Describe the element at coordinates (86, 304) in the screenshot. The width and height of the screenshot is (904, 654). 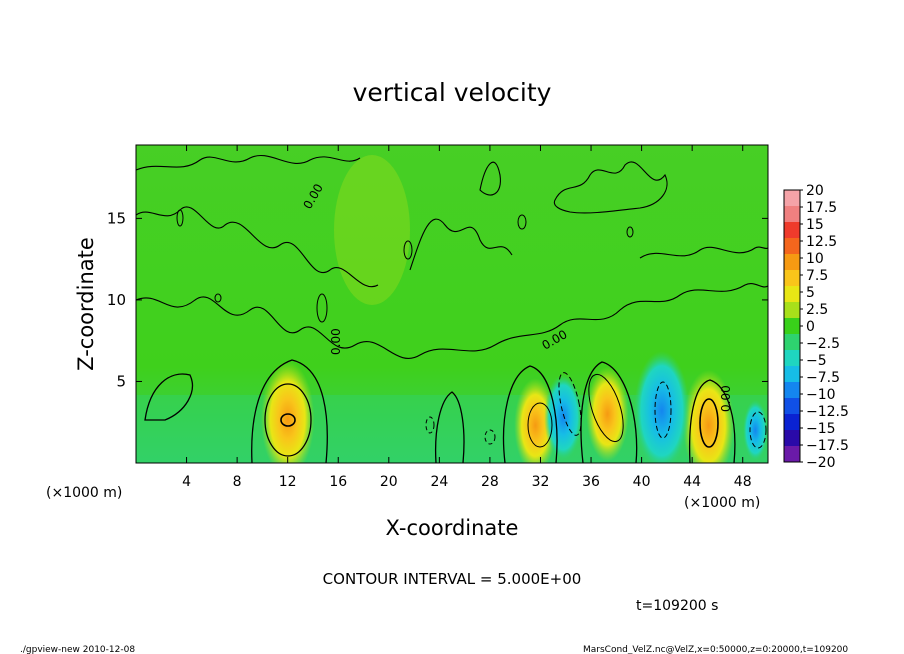
I see `y-axis-label: Z-coordinate` at that location.